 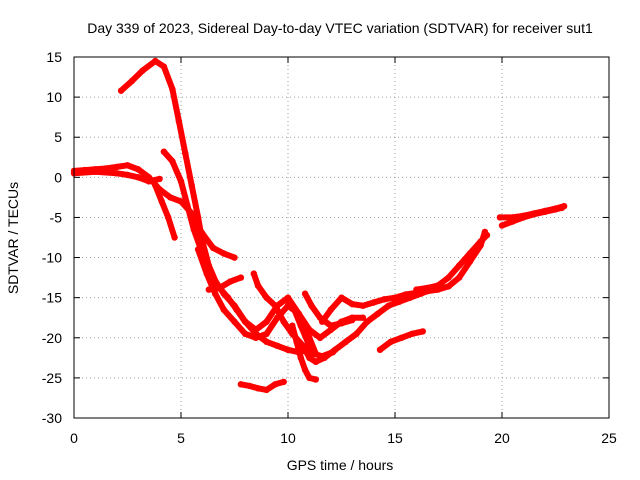 I want to click on y-tick-label: -15, so click(x=52, y=298).